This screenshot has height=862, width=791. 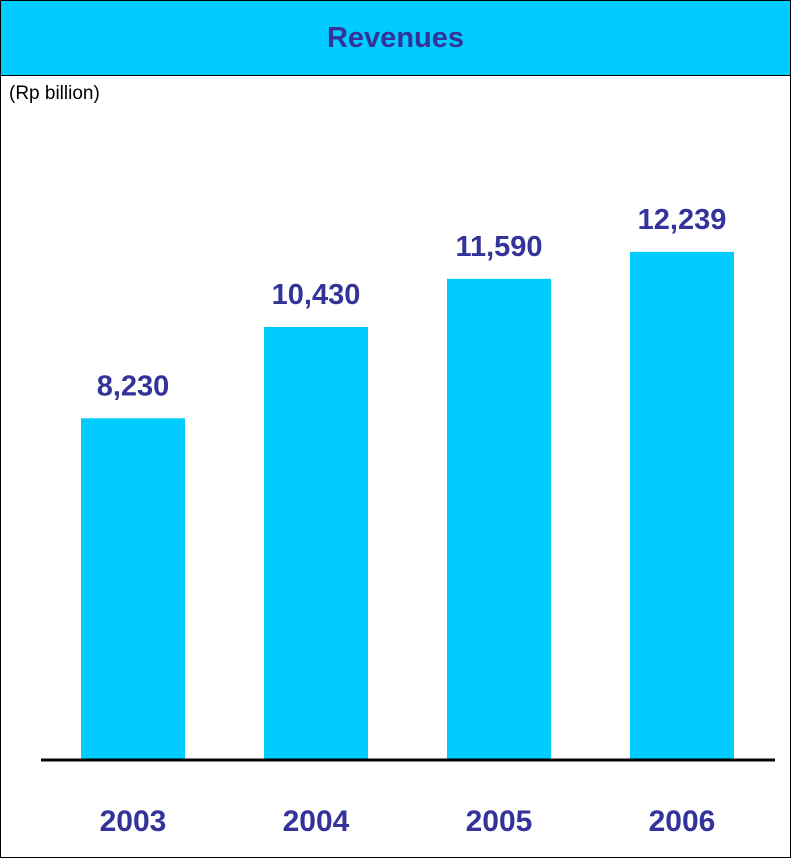 I want to click on unit-label: (Rp billion), so click(x=54, y=93).